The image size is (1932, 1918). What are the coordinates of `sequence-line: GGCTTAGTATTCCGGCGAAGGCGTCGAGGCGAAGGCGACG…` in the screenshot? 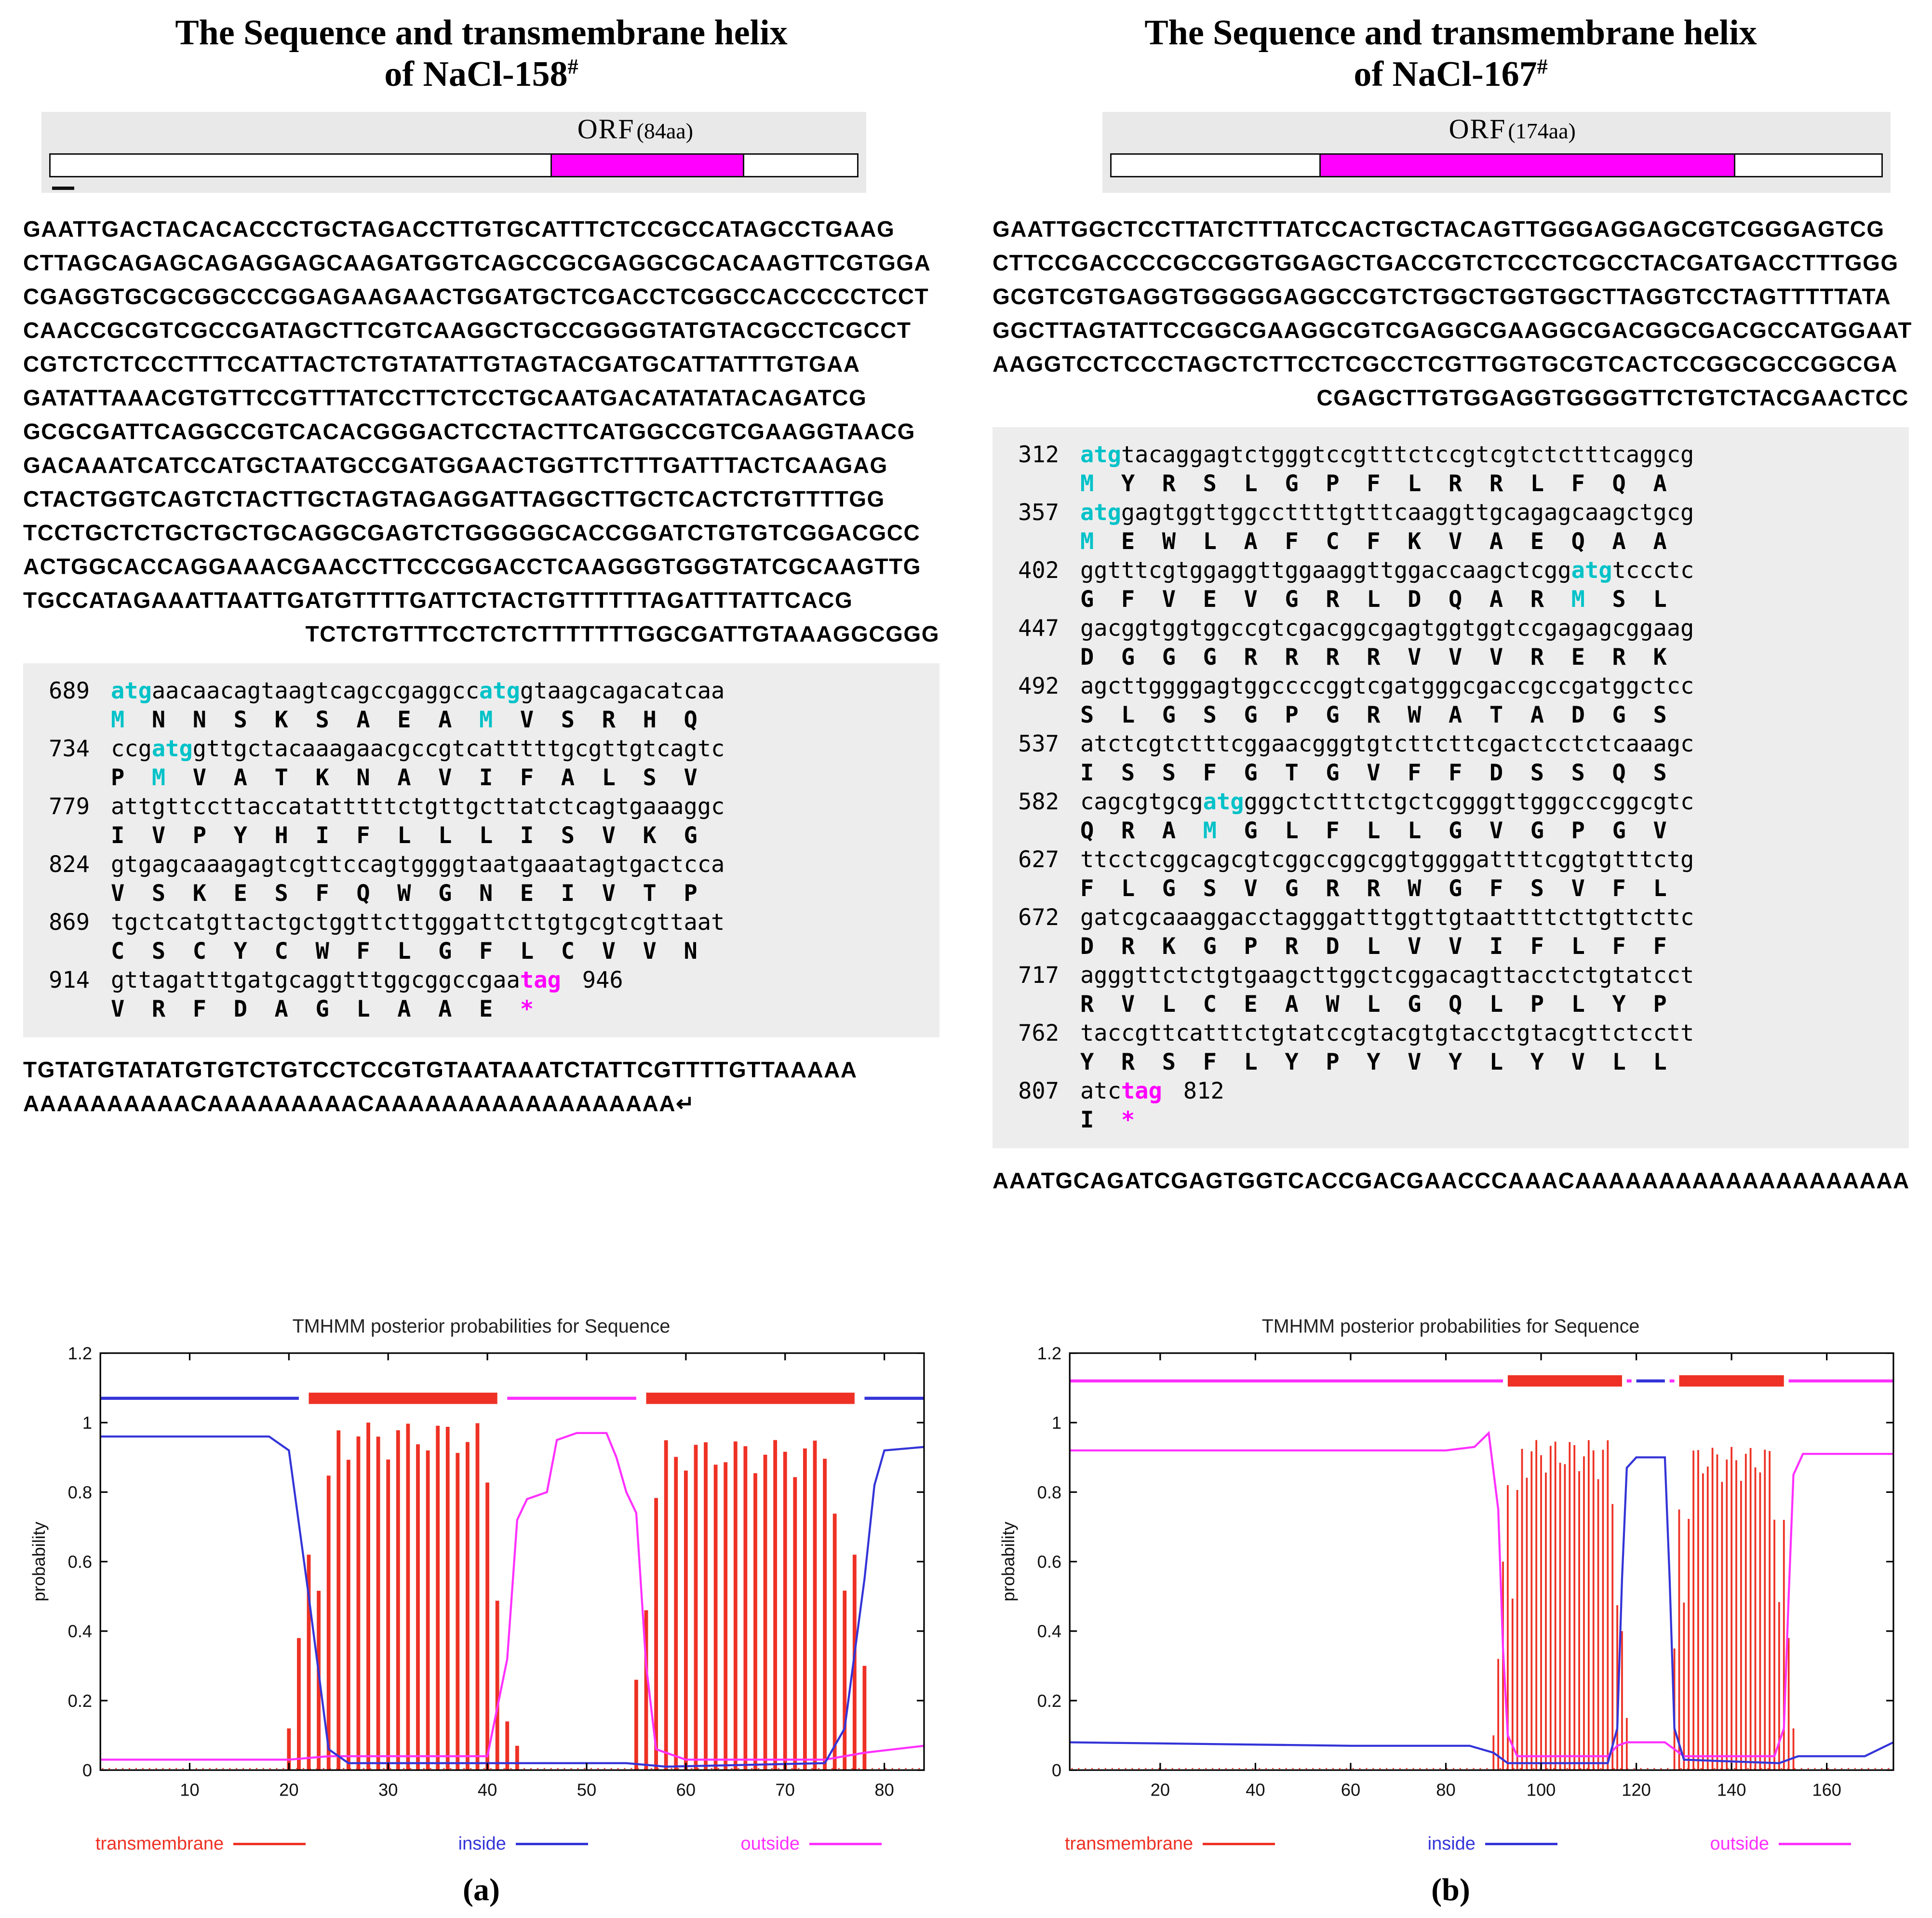 It's located at (1453, 330).